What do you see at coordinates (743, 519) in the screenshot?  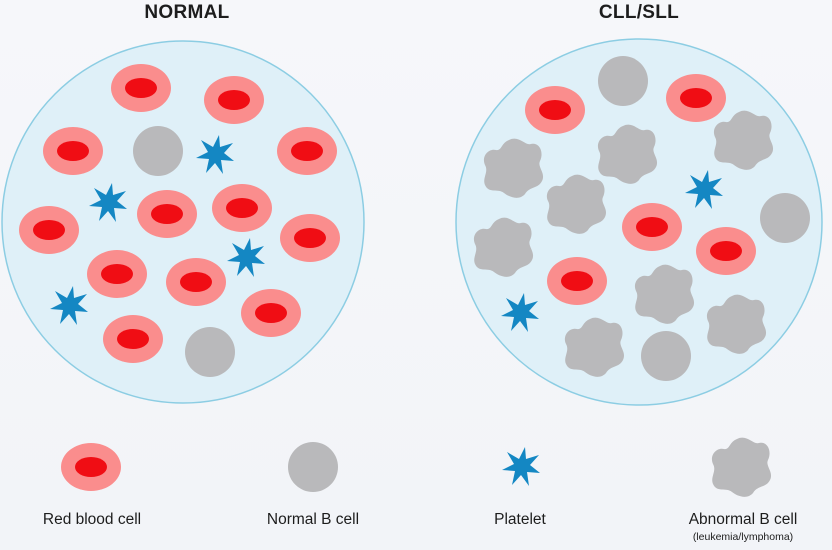 I see `legend-label-abnormal-b-cell: Abnormal B cell` at bounding box center [743, 519].